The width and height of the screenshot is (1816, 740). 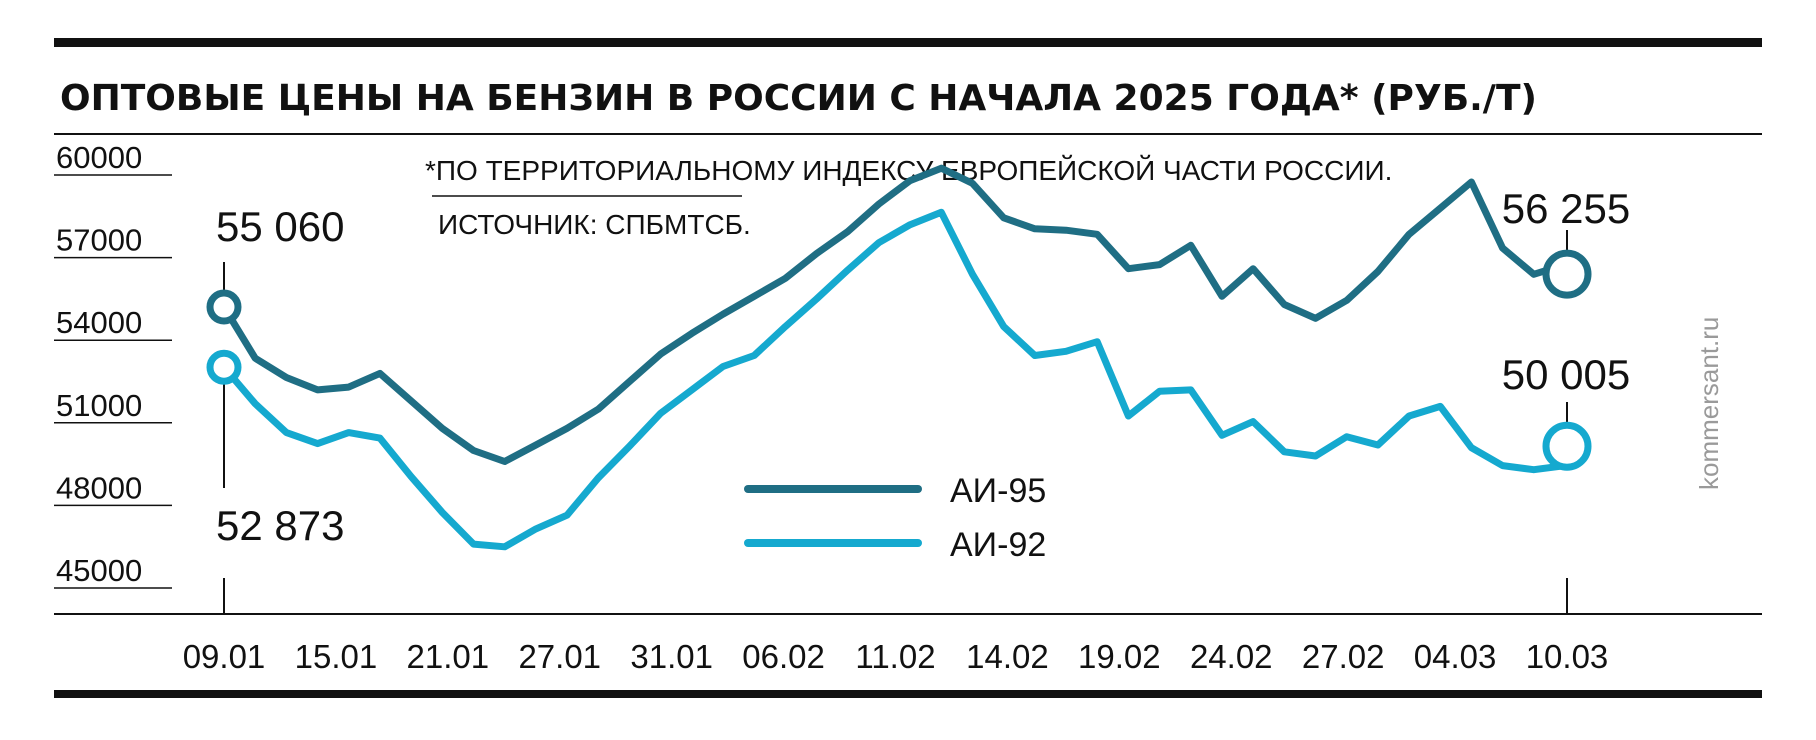 I want to click on start-value-label-ai95: 55 060, so click(x=280, y=226).